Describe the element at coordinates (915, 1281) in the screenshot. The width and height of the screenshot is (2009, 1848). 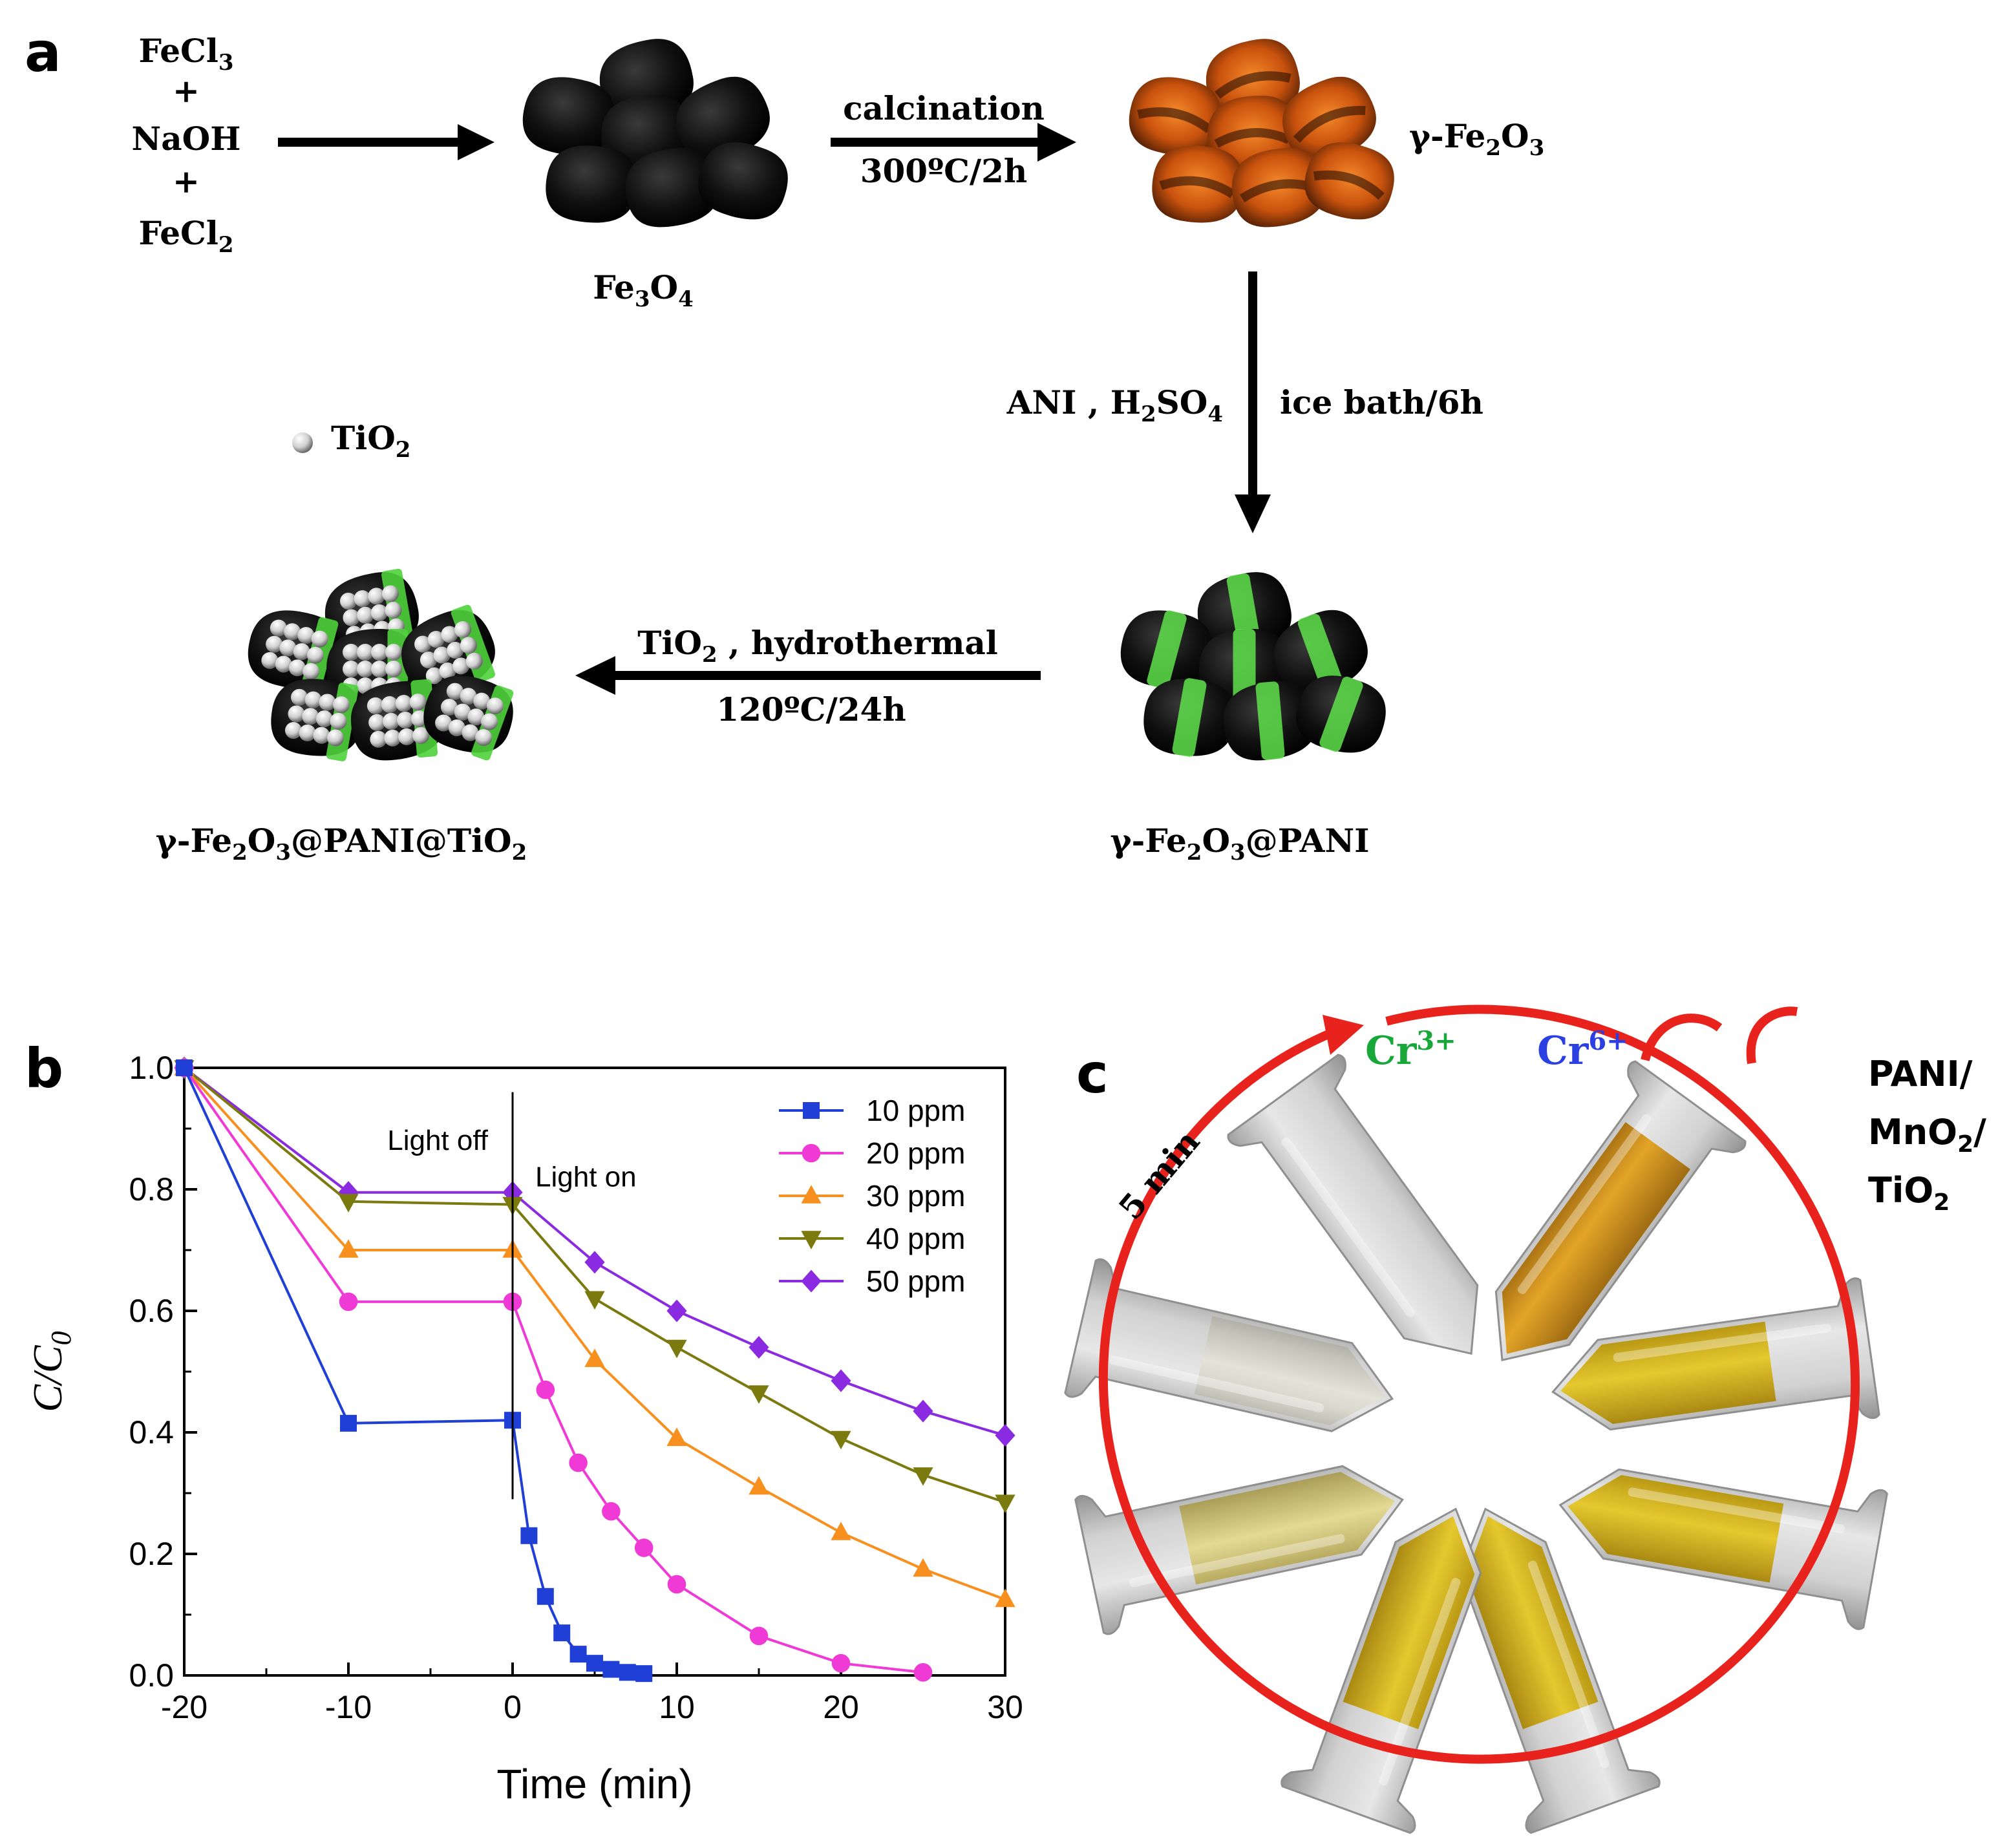
I see `legend-label: 50 ppm` at that location.